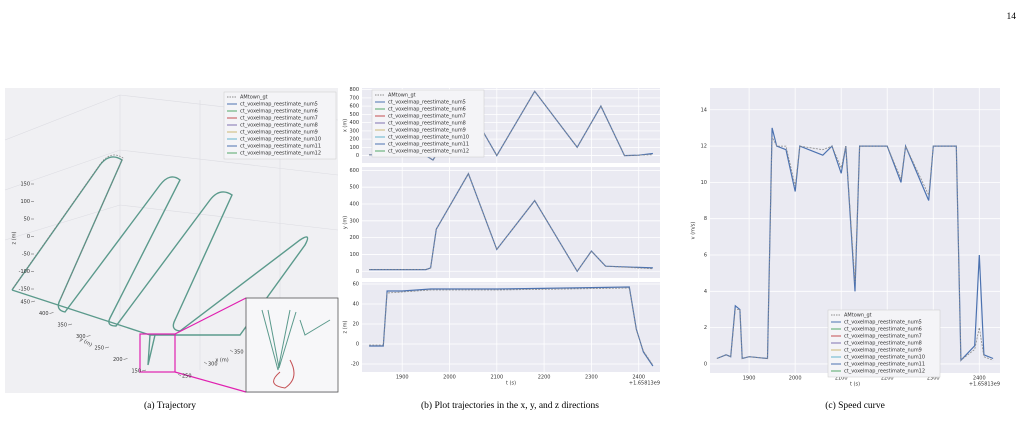 The height and width of the screenshot is (421, 1034). I want to click on y-axis-label: v (m/s), so click(694, 231).